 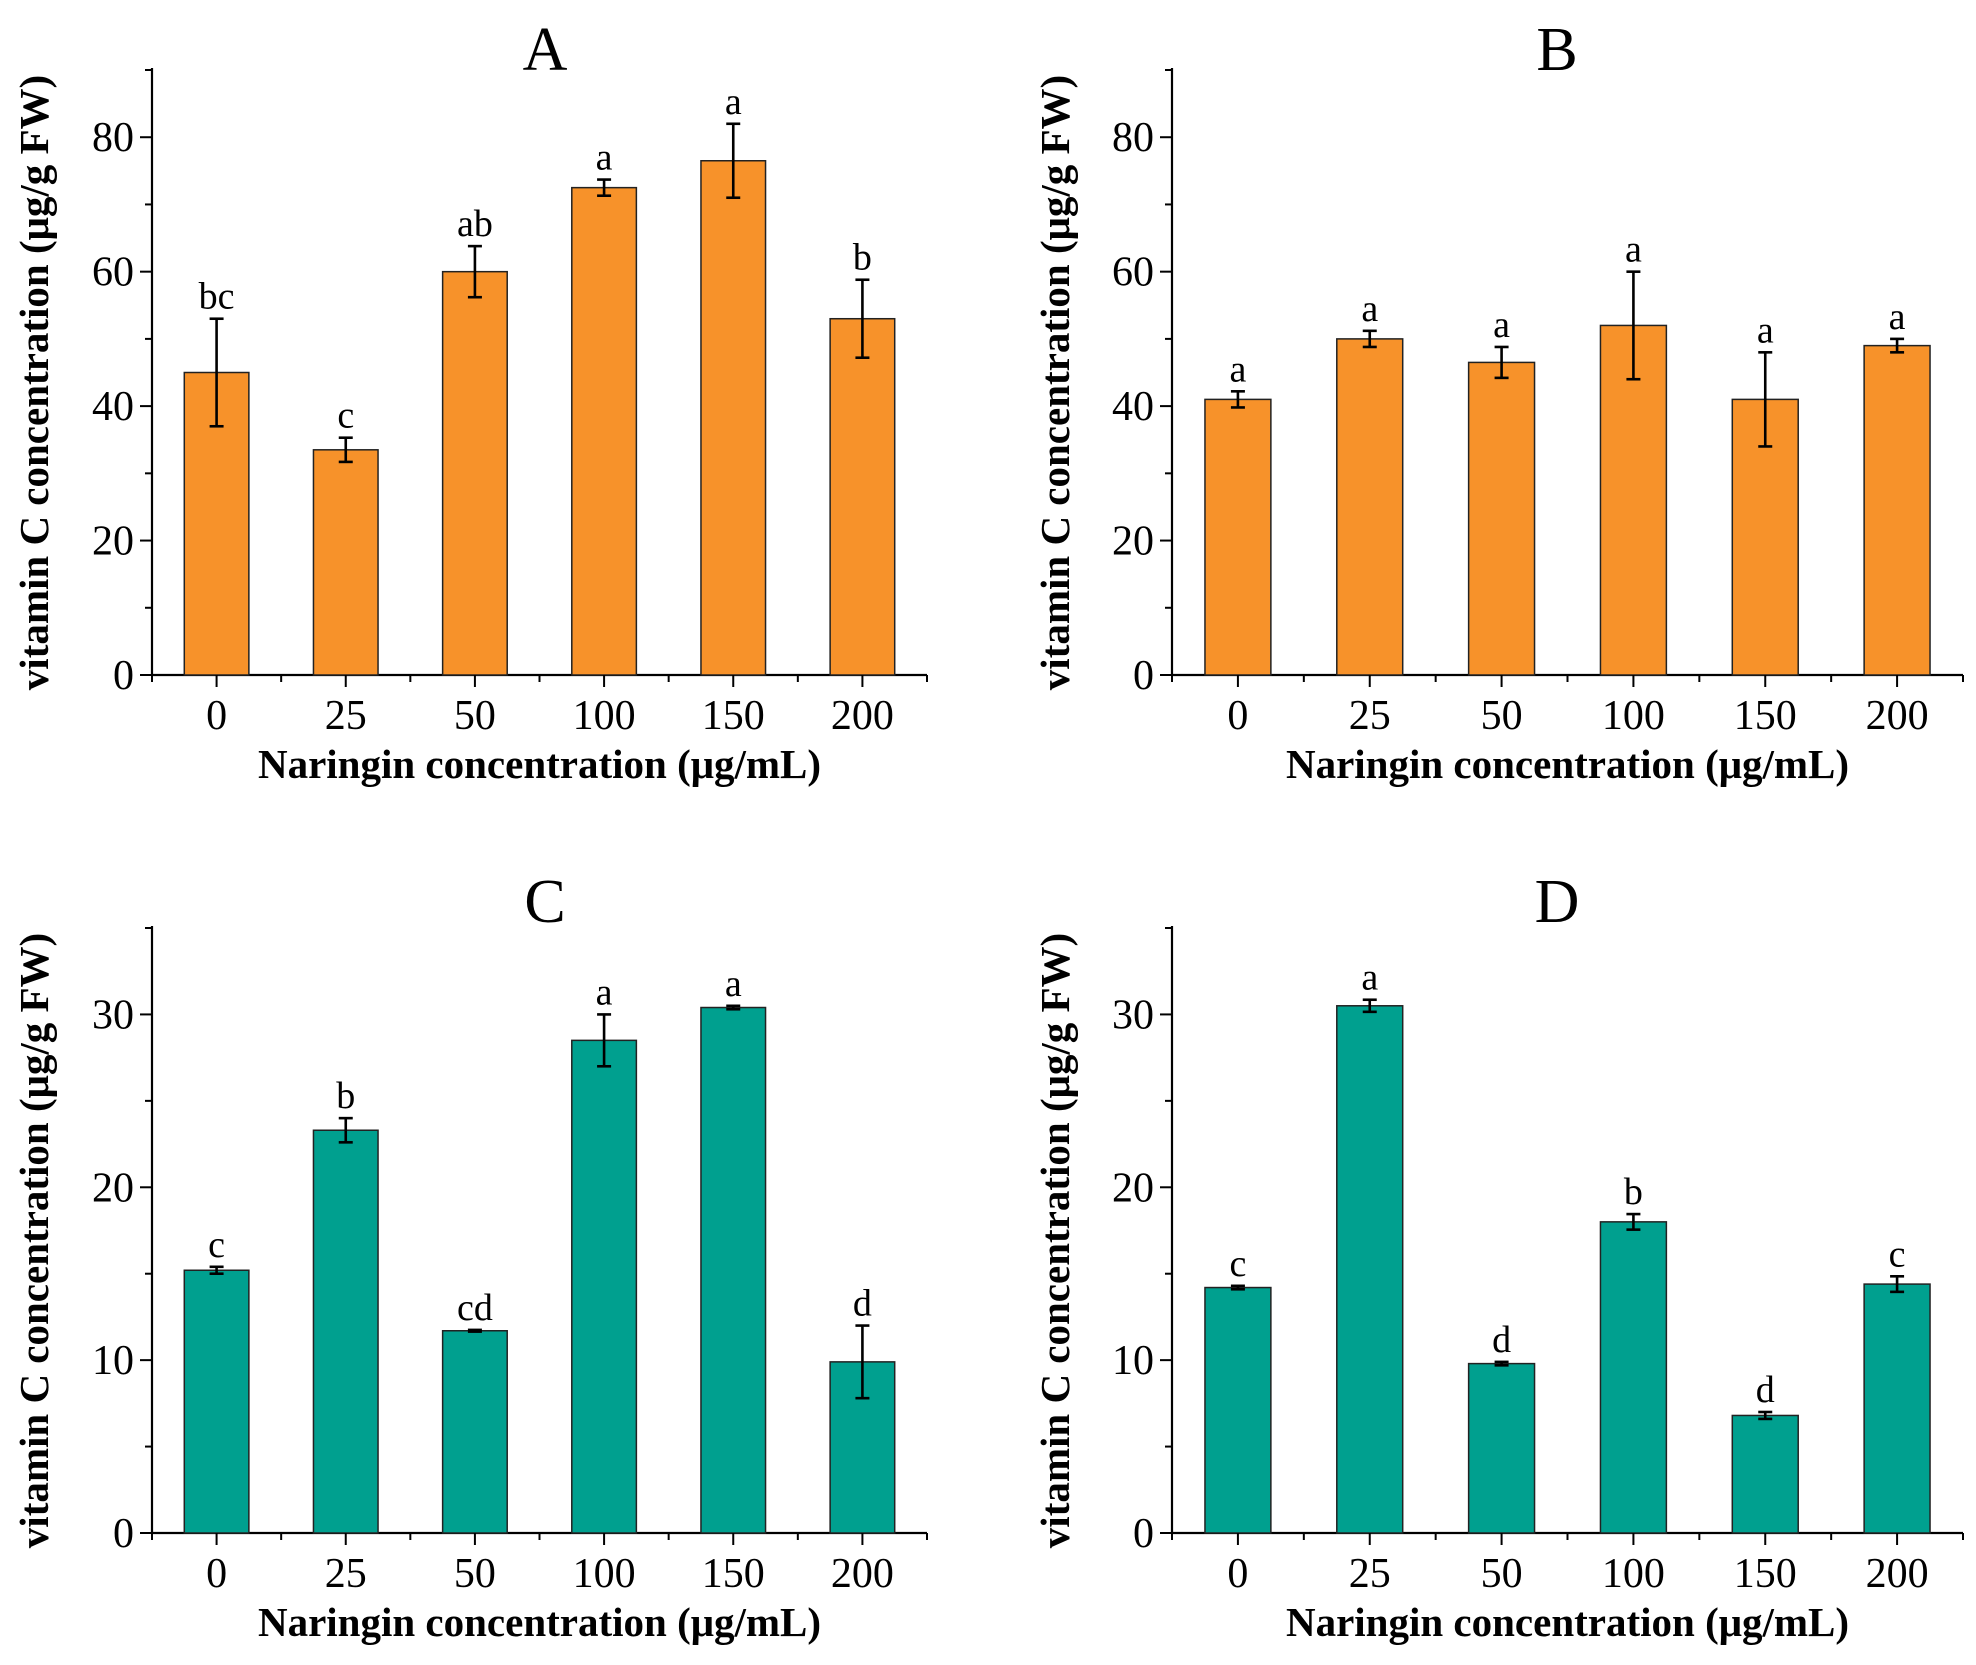 I want to click on y-tick-label: 80, so click(x=113, y=138).